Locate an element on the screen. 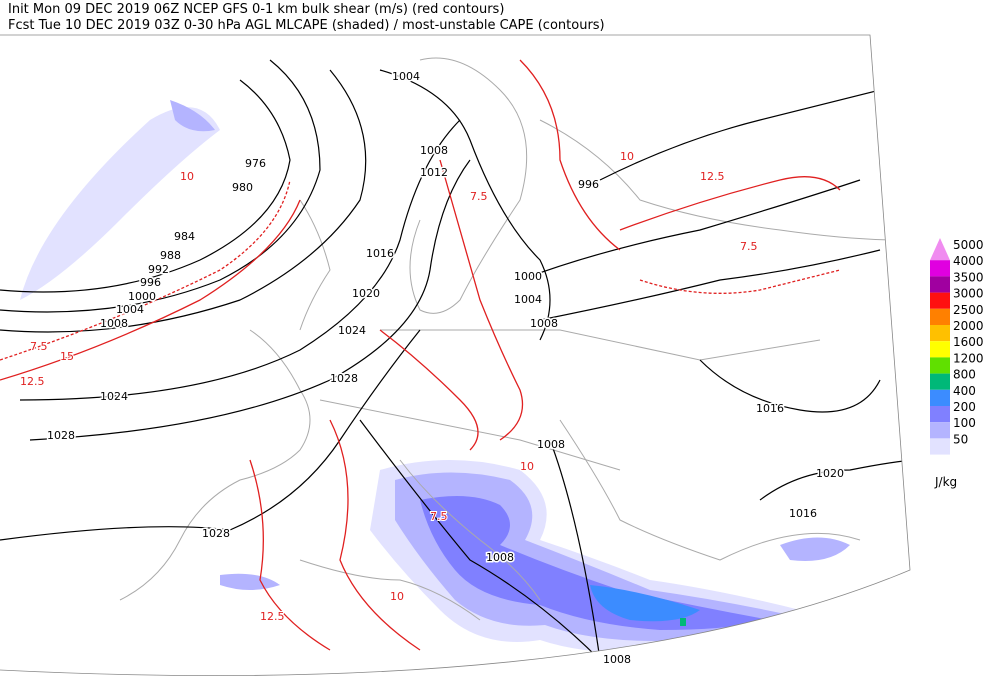  isobar-label: 988 is located at coordinates (170, 255).